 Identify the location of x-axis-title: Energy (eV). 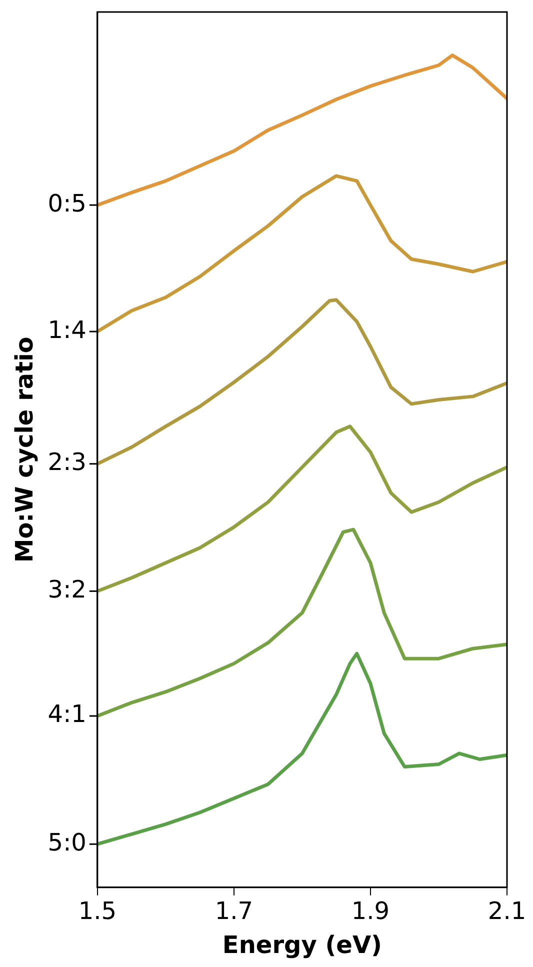
(302, 944).